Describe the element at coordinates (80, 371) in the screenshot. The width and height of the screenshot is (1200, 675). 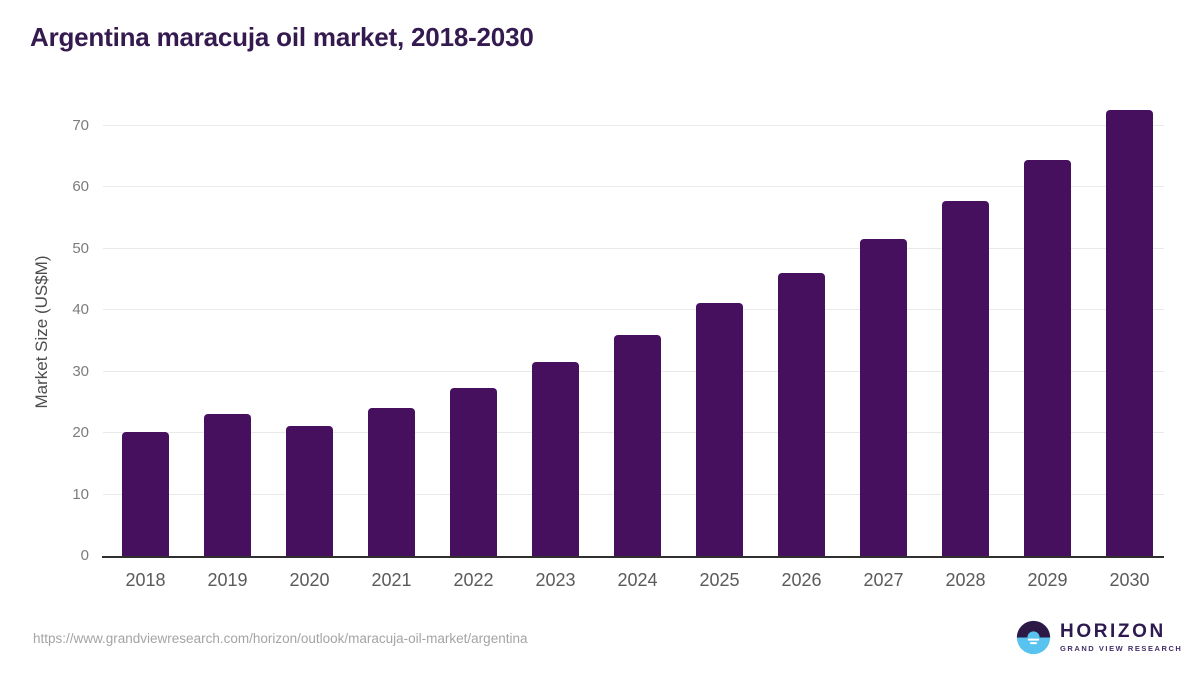
I see `y-tick-label-30: 30` at that location.